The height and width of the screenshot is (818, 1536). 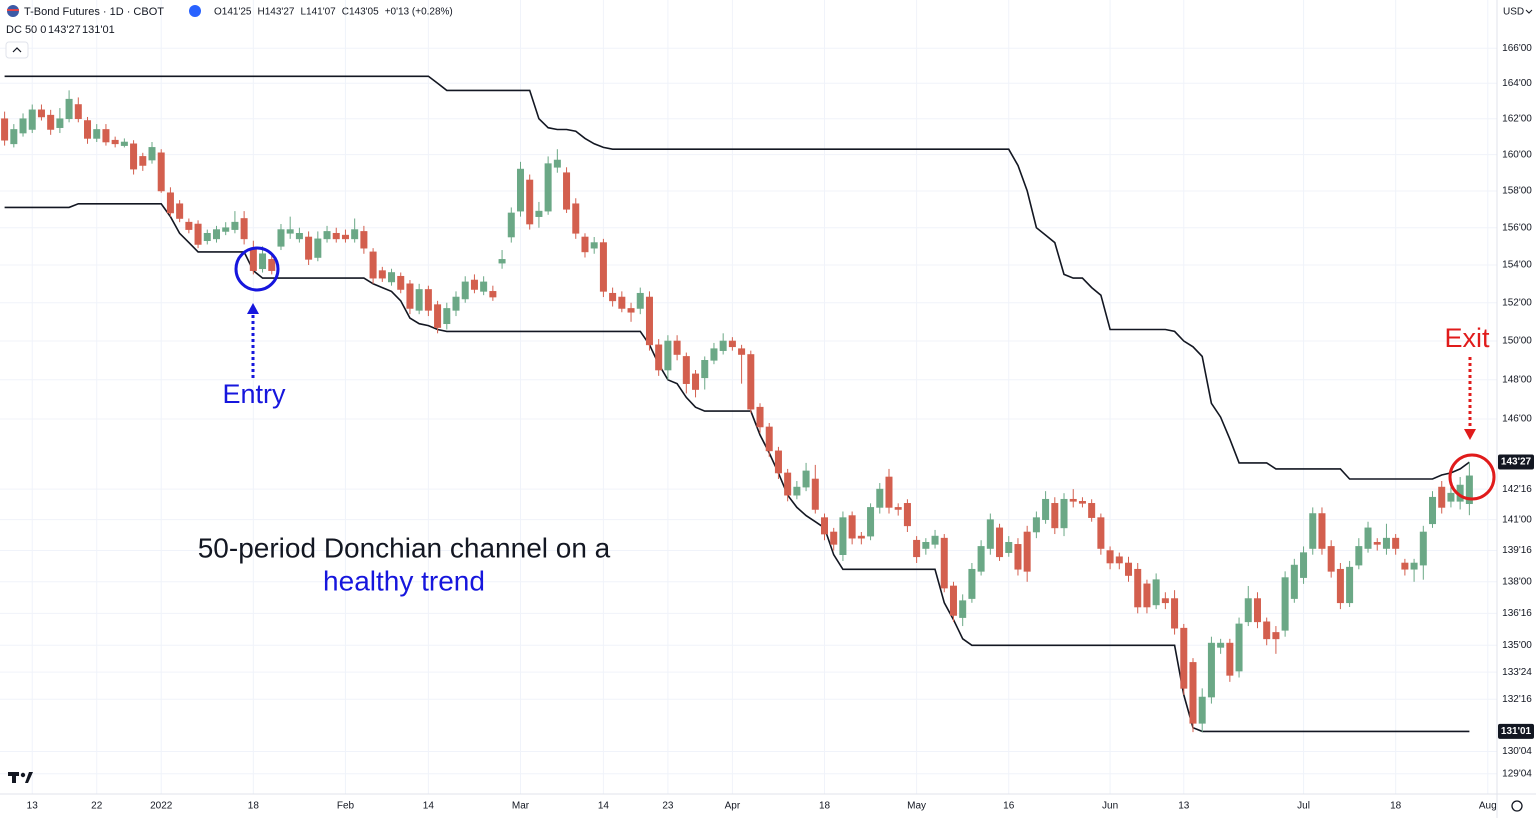 I want to click on entry-circle, so click(x=257, y=269).